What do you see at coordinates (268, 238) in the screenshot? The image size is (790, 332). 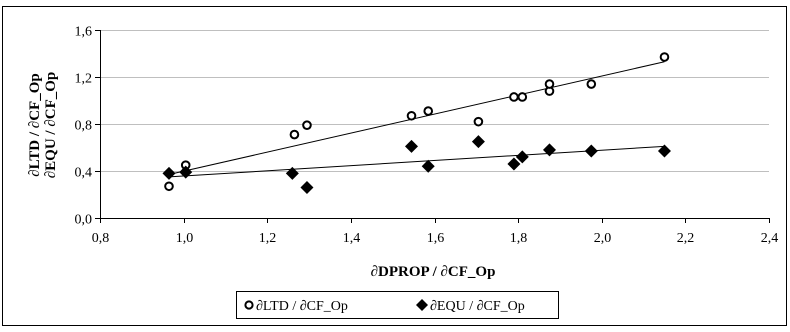 I see `x-tick-label: 1,2` at bounding box center [268, 238].